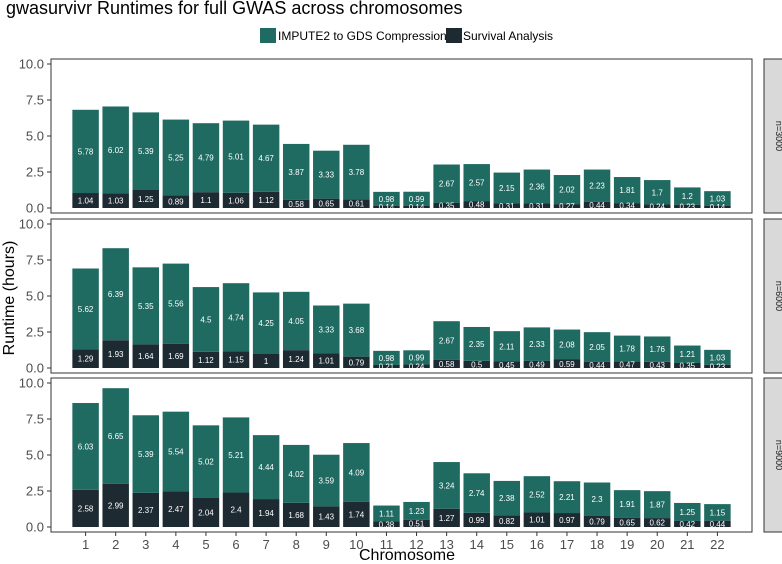 Image resolution: width=782 pixels, height=564 pixels. Describe the element at coordinates (145, 544) in the screenshot. I see `x-tick-label: 3` at that location.